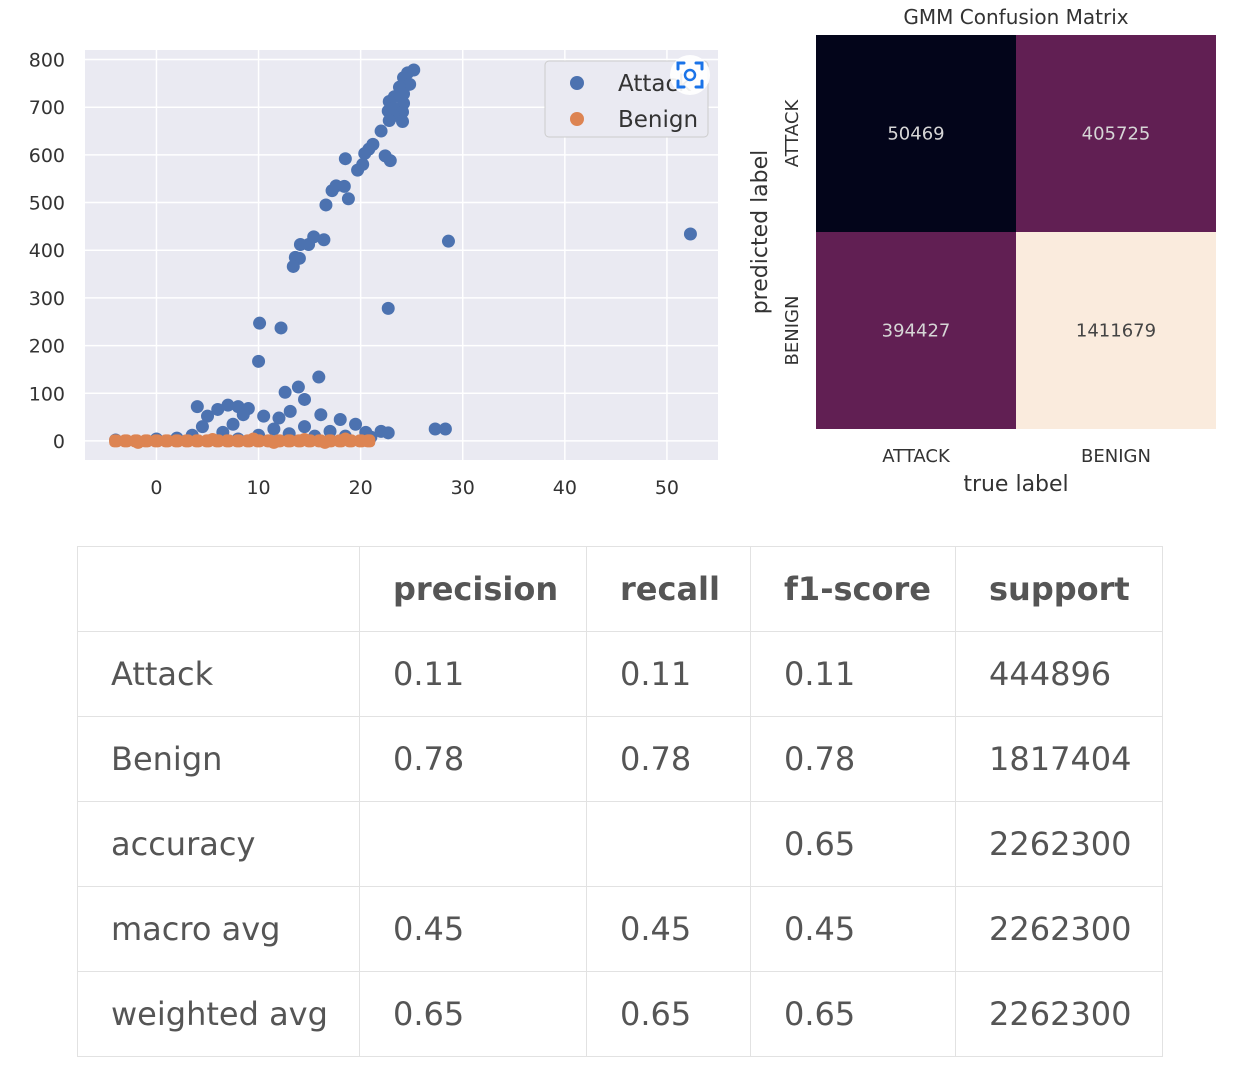 The image size is (1243, 1088). Describe the element at coordinates (658, 120) in the screenshot. I see `legend-label-benign: Benign` at that location.